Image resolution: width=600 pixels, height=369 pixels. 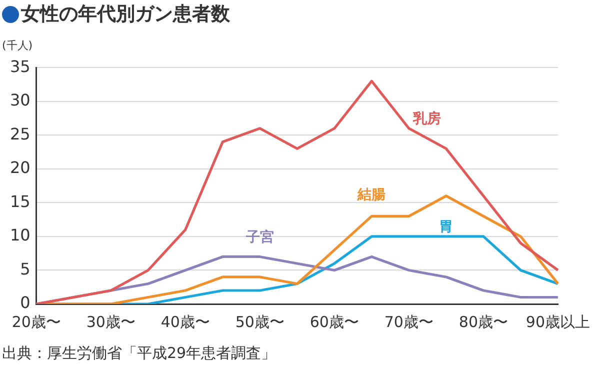 I want to click on chart-title: 女性の年代別ガン患者数, so click(x=125, y=14).